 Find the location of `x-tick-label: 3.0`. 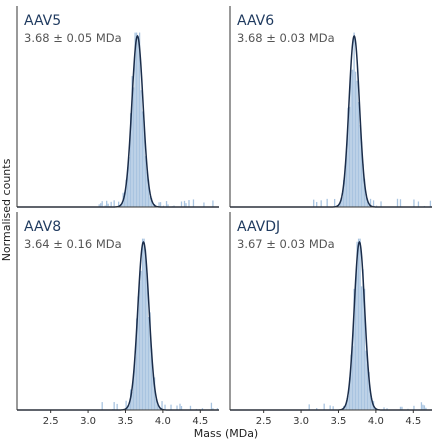

x-tick-label: 3.0 is located at coordinates (301, 421).